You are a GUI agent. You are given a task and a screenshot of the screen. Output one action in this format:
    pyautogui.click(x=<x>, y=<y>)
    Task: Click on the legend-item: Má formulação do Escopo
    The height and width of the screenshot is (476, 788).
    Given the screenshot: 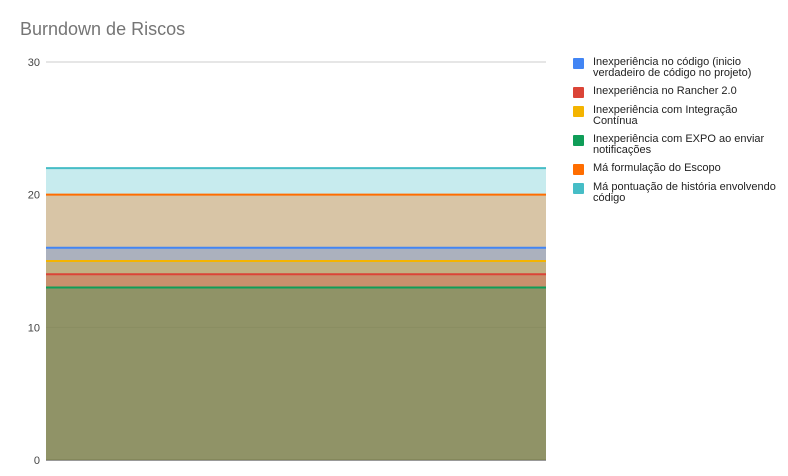 What is the action you would take?
    pyautogui.click(x=678, y=169)
    